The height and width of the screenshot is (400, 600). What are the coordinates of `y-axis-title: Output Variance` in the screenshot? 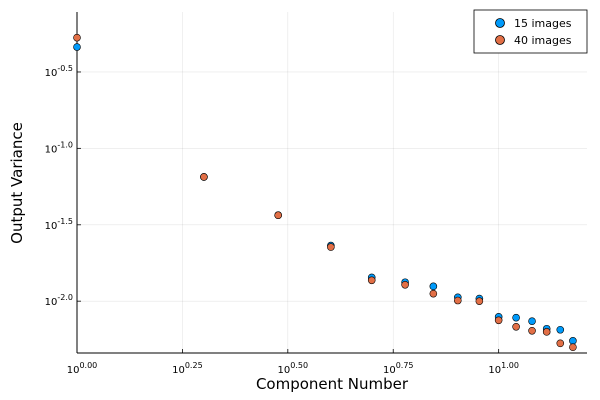 It's located at (17, 183).